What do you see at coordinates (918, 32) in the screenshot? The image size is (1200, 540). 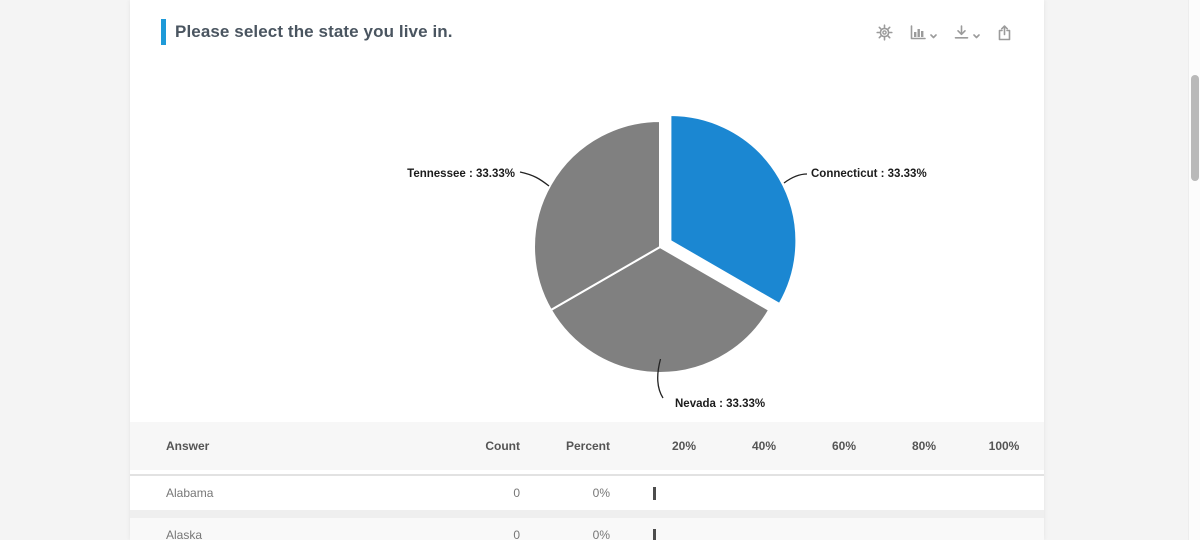 I see `bar-chart-icon` at bounding box center [918, 32].